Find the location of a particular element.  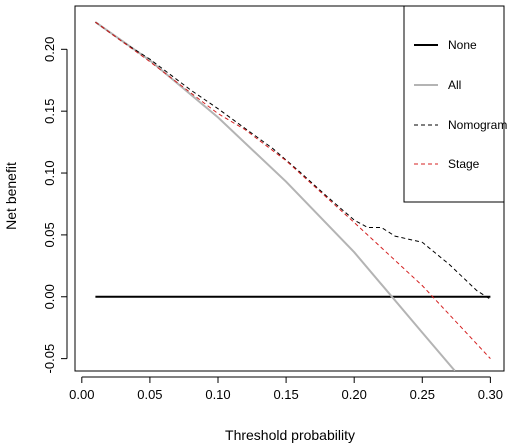

x-tick-label: 0.25 is located at coordinates (422, 394).